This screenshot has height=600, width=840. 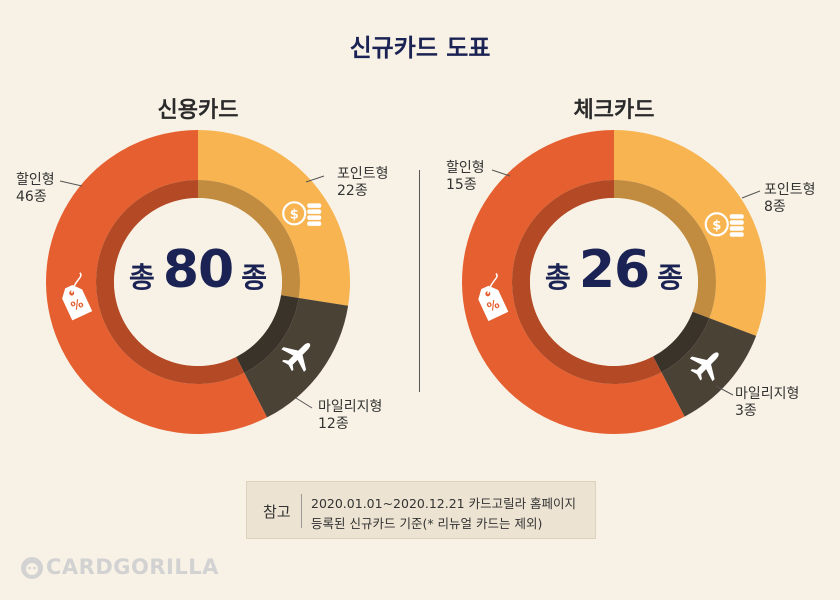 I want to click on slice-count: 8종, so click(x=775, y=207).